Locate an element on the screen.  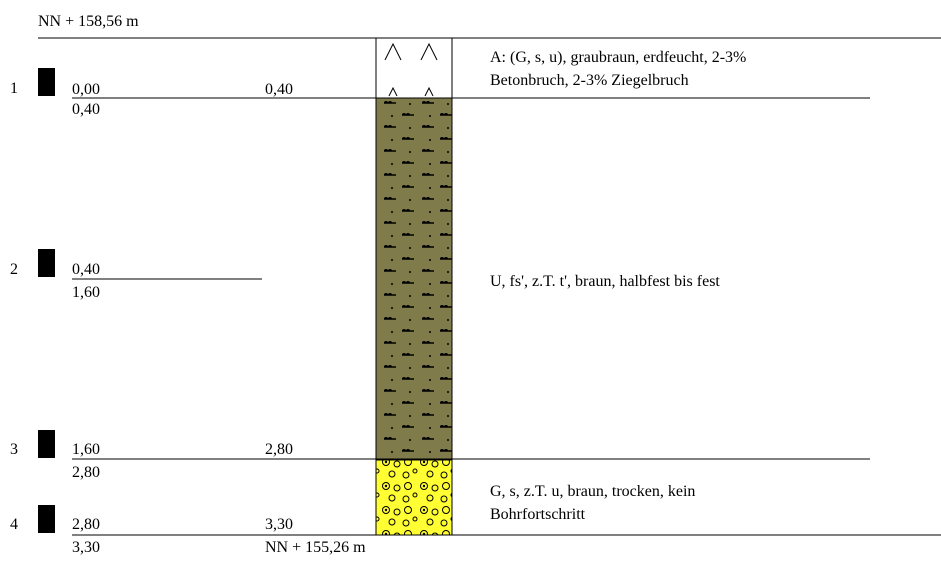
sample-number: 4 is located at coordinates (14, 524).